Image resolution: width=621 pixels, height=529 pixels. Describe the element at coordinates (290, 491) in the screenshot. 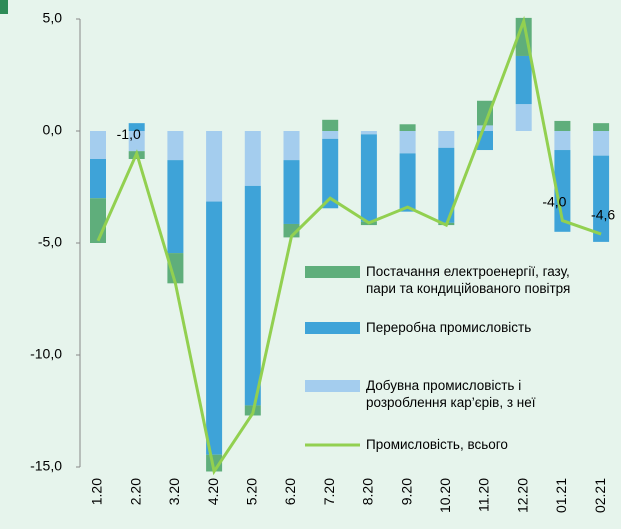

I see `x-tick-label: 6.20` at that location.